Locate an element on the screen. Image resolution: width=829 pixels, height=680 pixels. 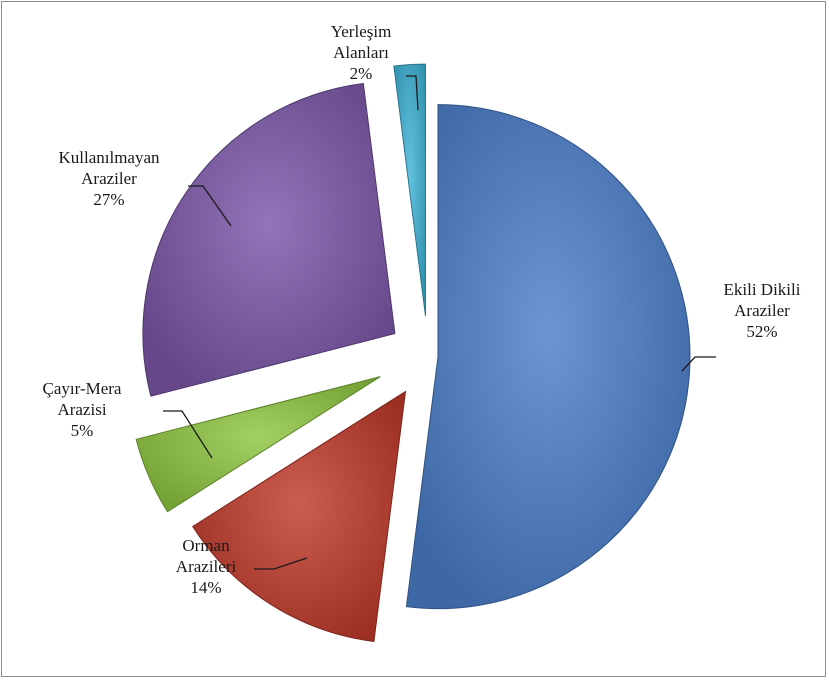
slice-label-line: Kullanılmayan is located at coordinates (109, 157).